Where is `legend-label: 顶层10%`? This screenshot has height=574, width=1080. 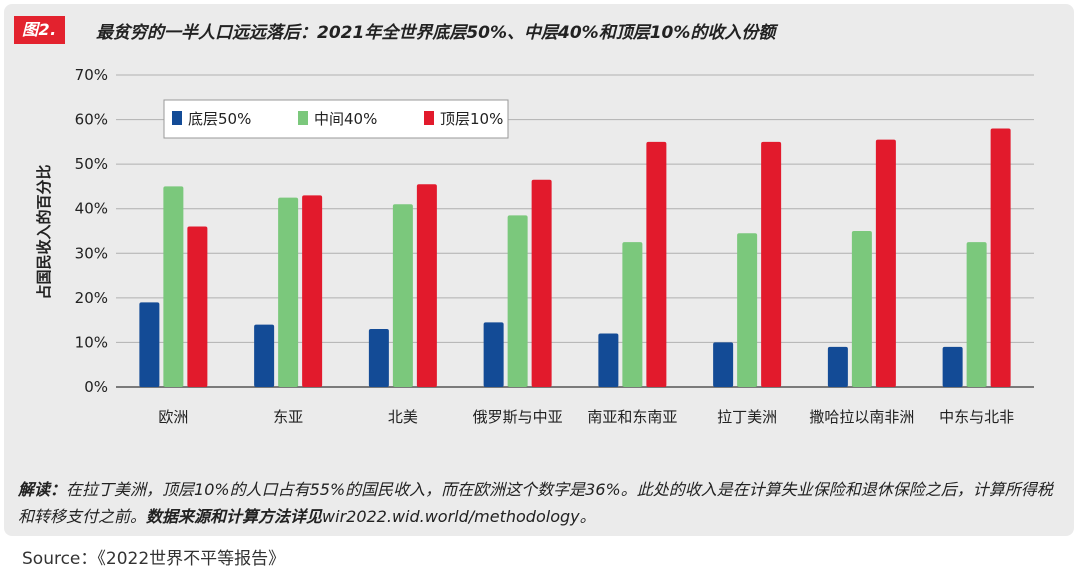 legend-label: 顶层10% is located at coordinates (471, 119).